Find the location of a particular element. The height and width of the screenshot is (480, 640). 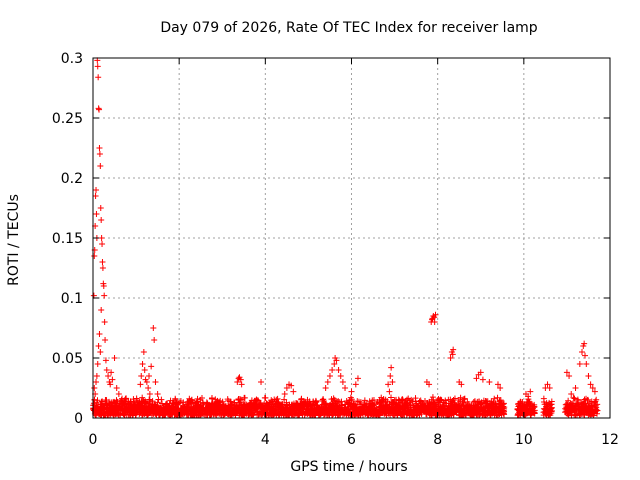

x-tick-label: 12 is located at coordinates (610, 440).